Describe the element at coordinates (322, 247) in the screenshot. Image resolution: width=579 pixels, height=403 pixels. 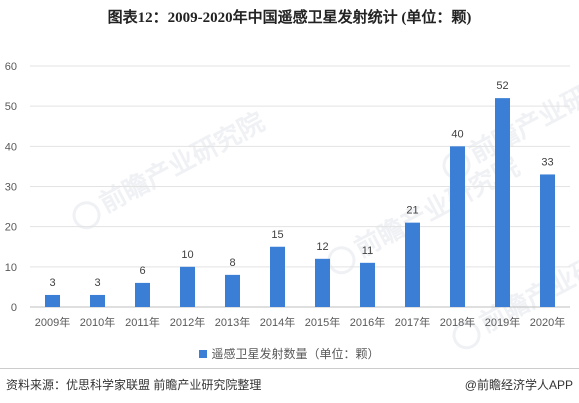
I see `data-label: 12` at that location.